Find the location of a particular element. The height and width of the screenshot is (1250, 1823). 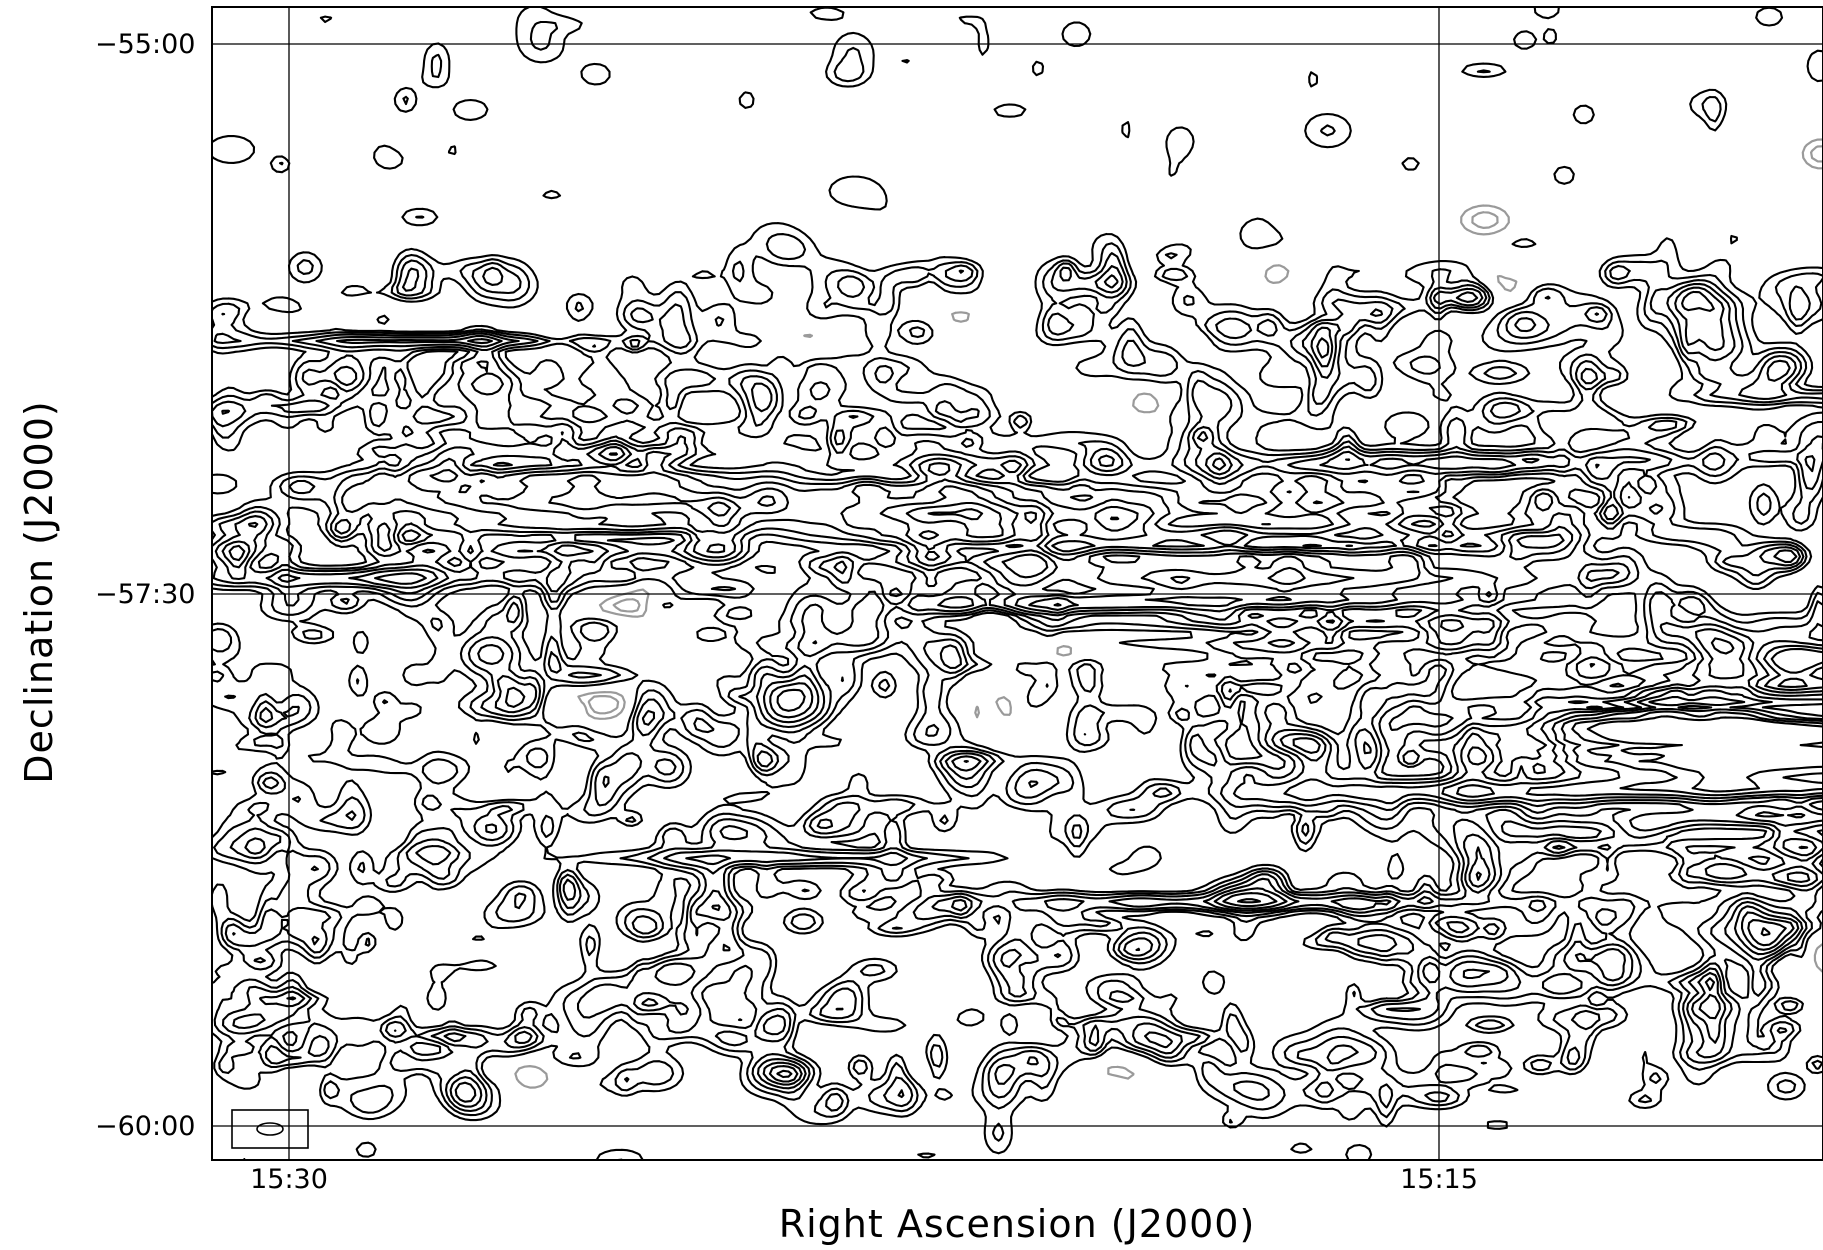

beam-box is located at coordinates (270, 1129).